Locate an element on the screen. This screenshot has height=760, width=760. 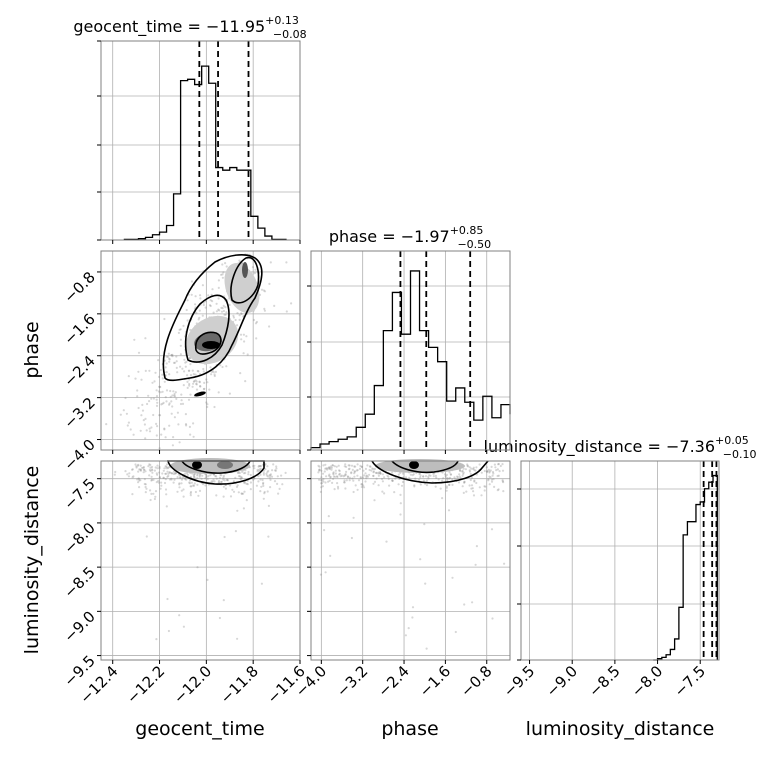
ld-hist-step is located at coordinates (685, 567).